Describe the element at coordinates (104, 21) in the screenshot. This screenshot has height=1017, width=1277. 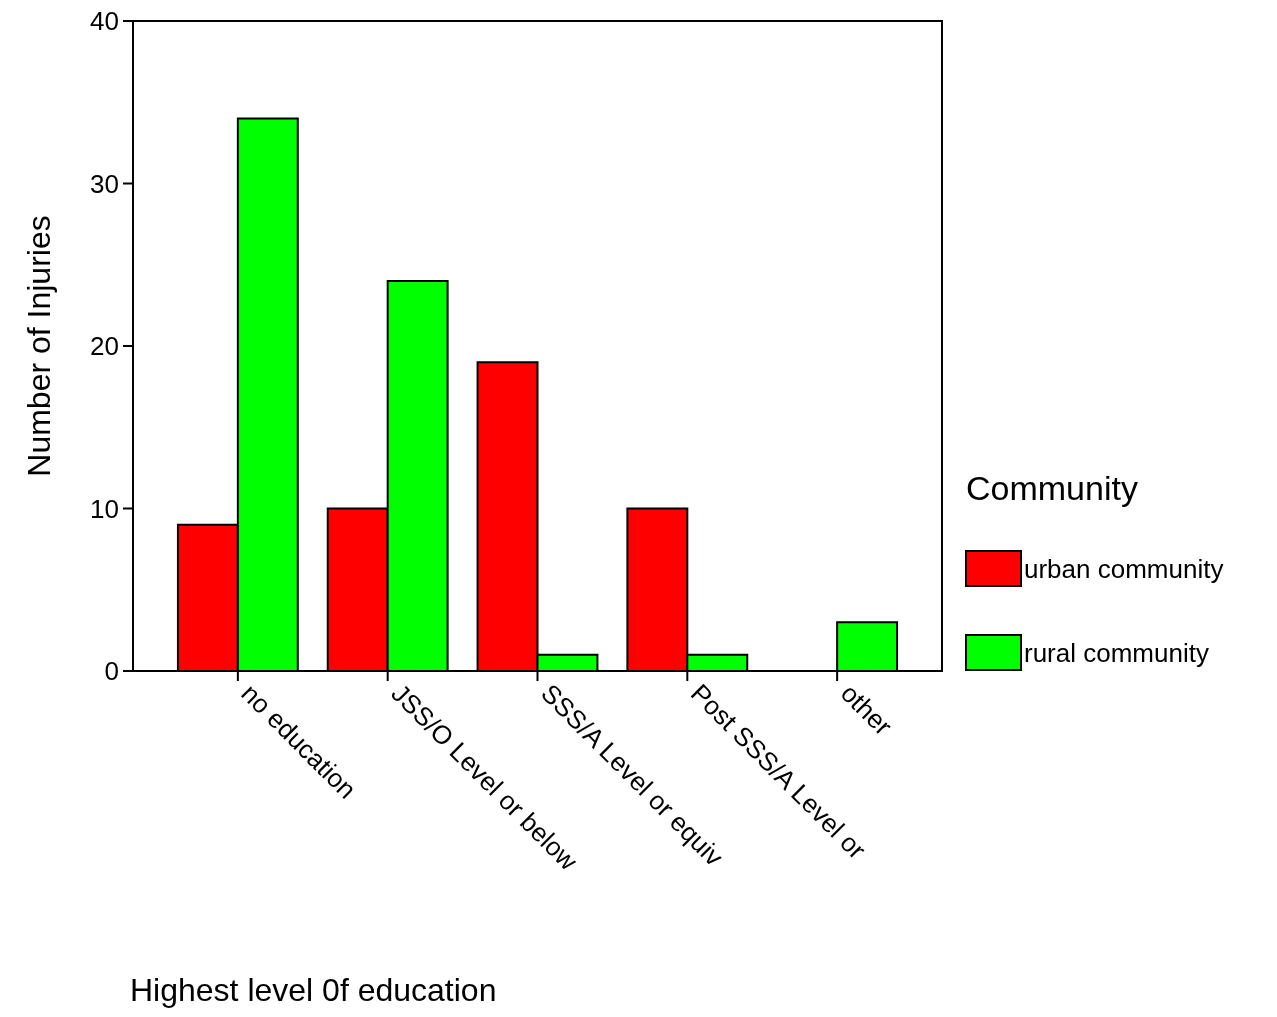
I see `y-tick-label: 40` at that location.